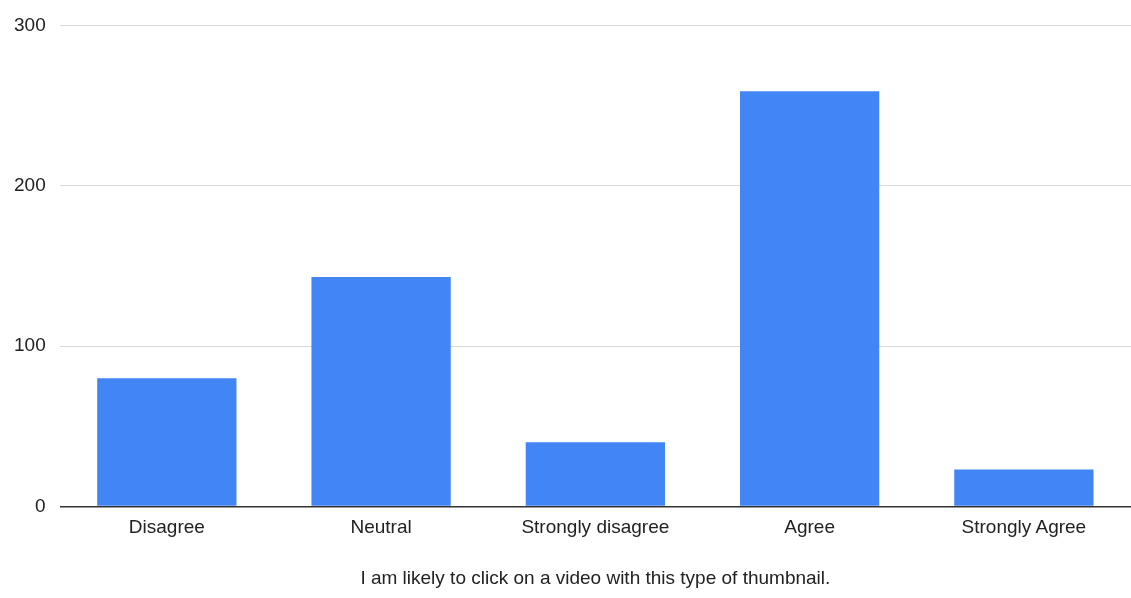 This screenshot has height=598, width=1131. What do you see at coordinates (30, 184) in the screenshot?
I see `y-tick-label: 200` at bounding box center [30, 184].